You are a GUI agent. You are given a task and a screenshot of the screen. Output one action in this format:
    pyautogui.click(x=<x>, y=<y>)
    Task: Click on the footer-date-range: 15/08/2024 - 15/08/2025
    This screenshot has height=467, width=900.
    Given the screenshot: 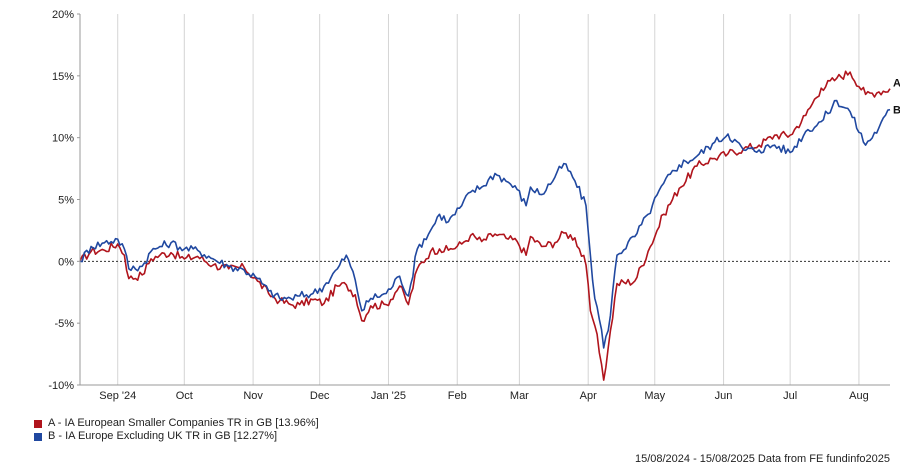 What is the action you would take?
    pyautogui.click(x=694, y=459)
    